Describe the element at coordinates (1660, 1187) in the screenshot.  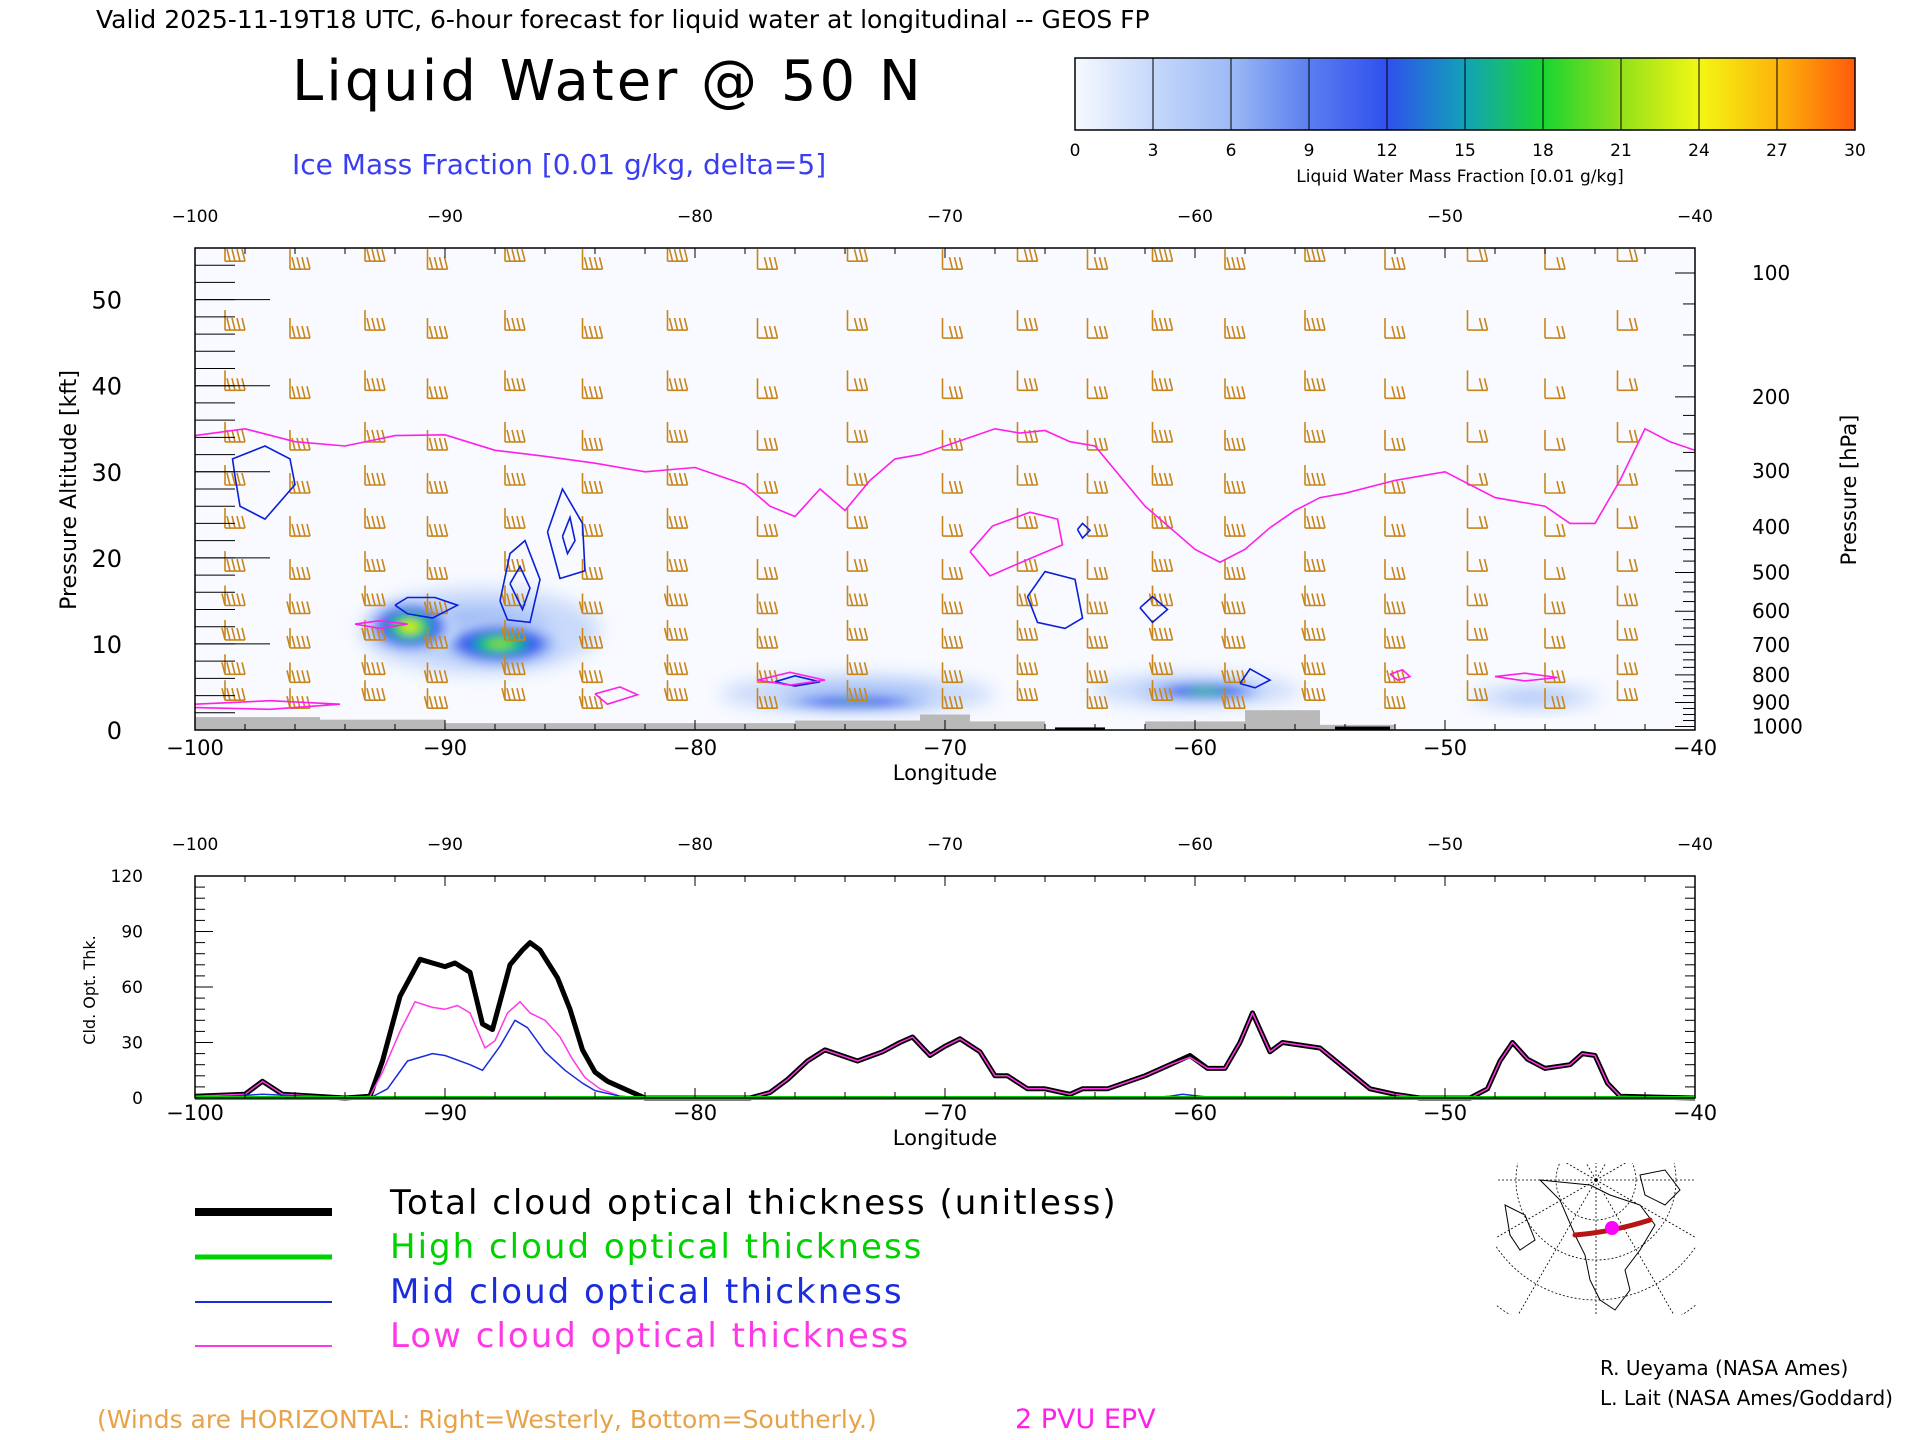
I see `map-coastline` at that location.